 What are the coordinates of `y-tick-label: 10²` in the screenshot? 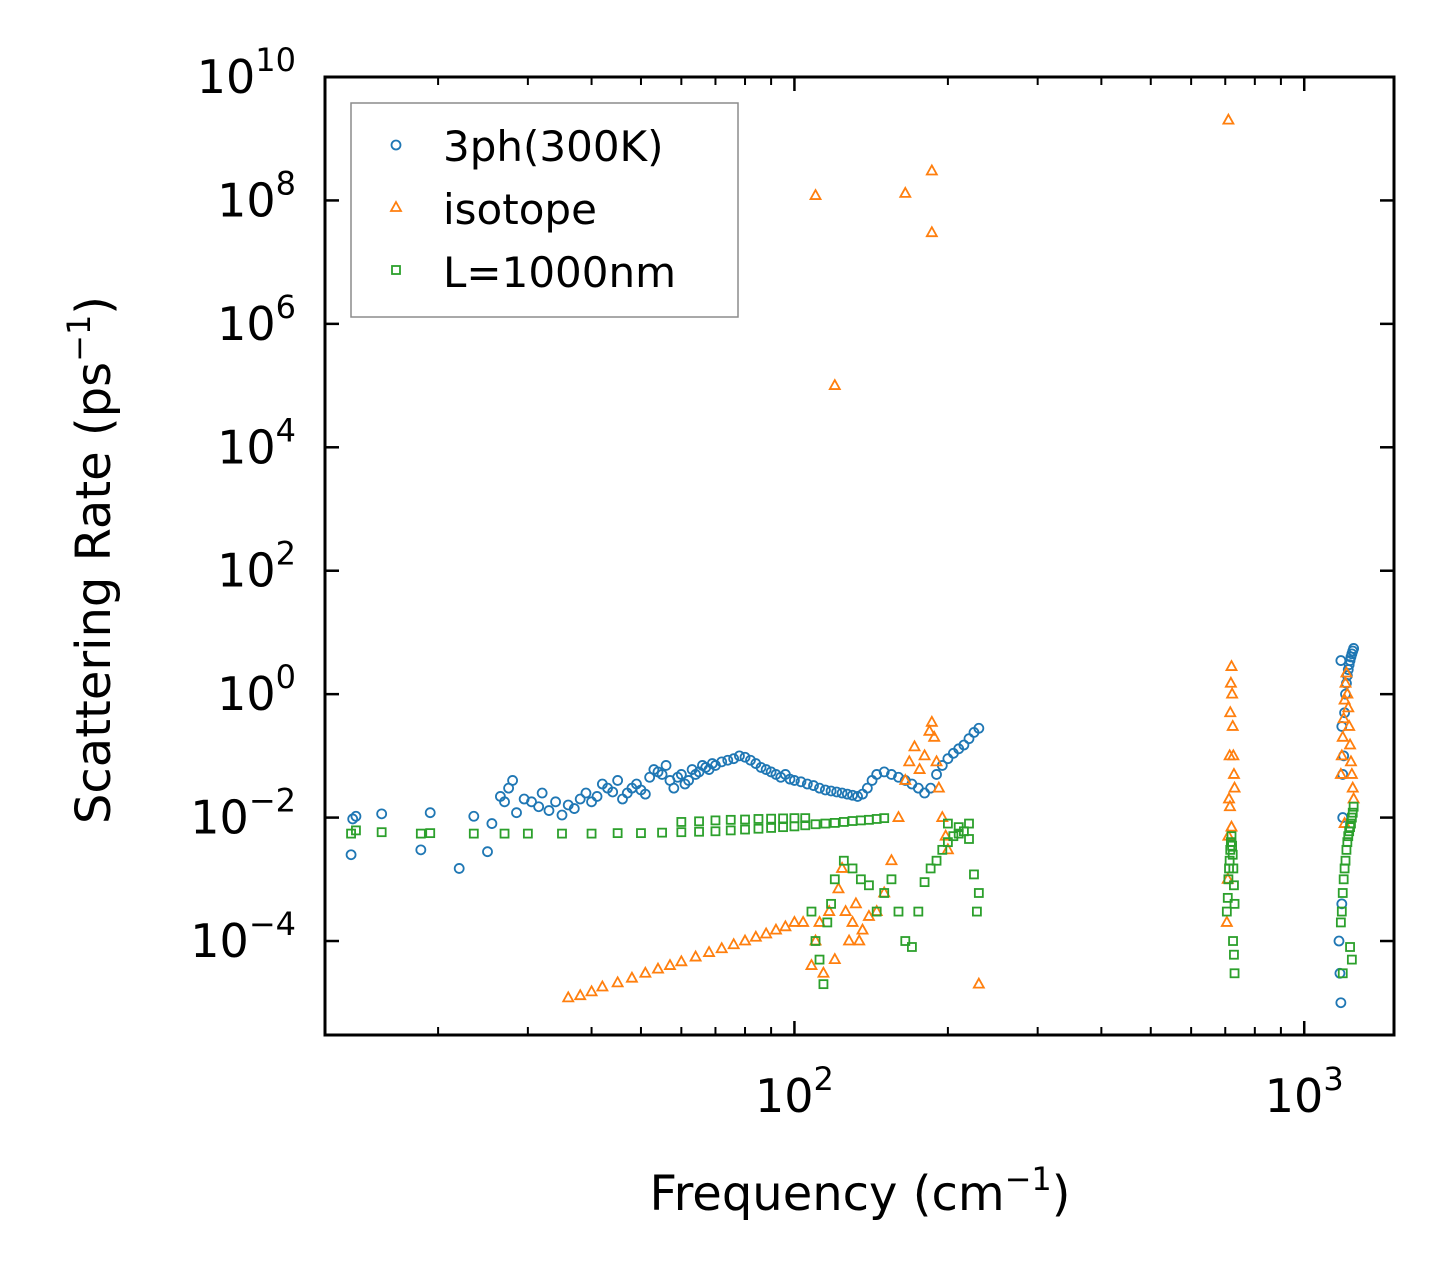 It's located at (256, 566).